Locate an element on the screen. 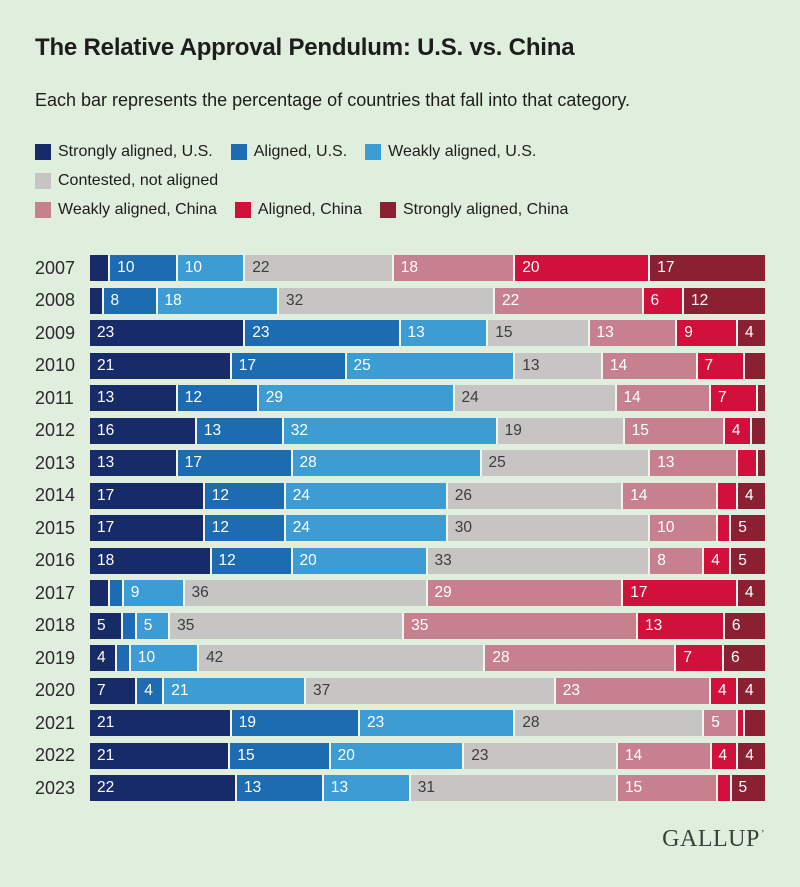  chart-row-2015: 2015 17 12 24 30 10 5 is located at coordinates (400, 528).